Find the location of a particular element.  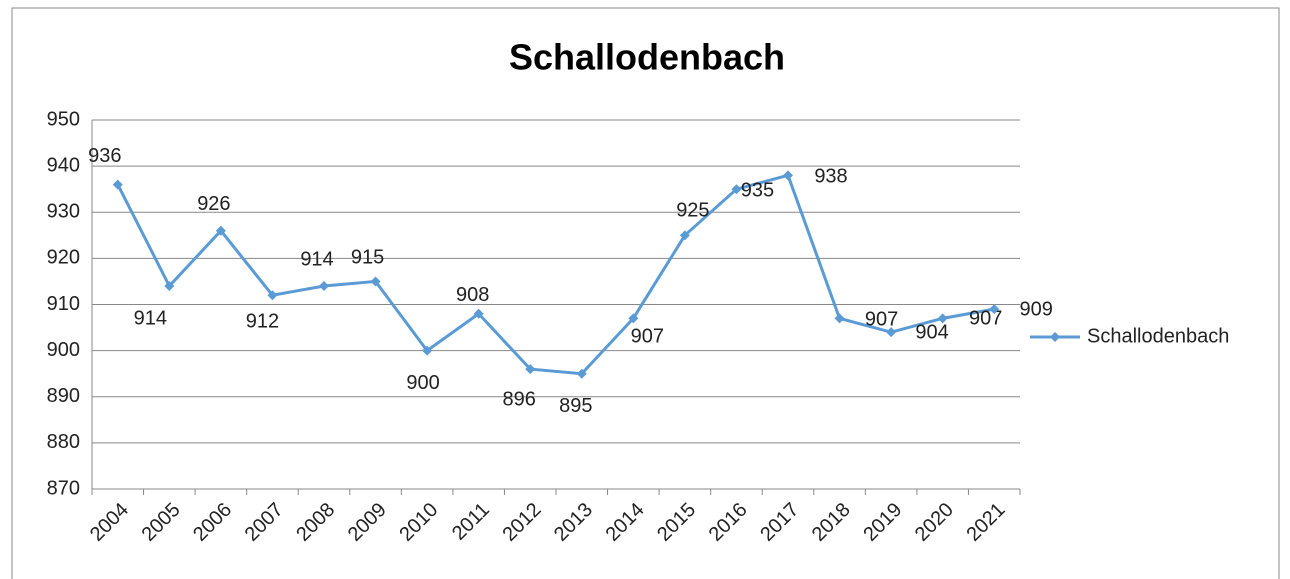

data-label: 925 is located at coordinates (692, 211).